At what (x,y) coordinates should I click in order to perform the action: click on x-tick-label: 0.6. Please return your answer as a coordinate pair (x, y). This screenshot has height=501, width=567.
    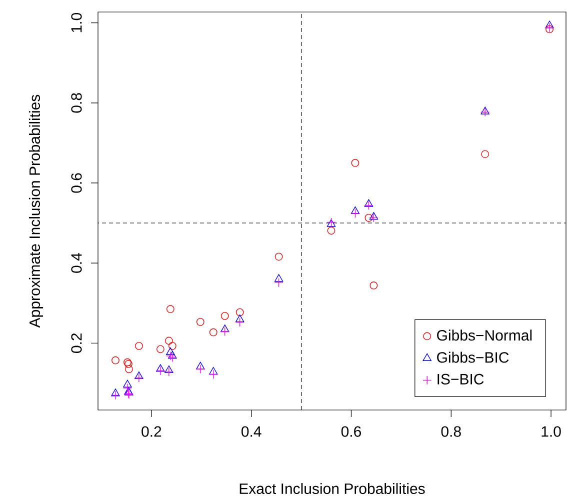
    Looking at the image, I should click on (351, 431).